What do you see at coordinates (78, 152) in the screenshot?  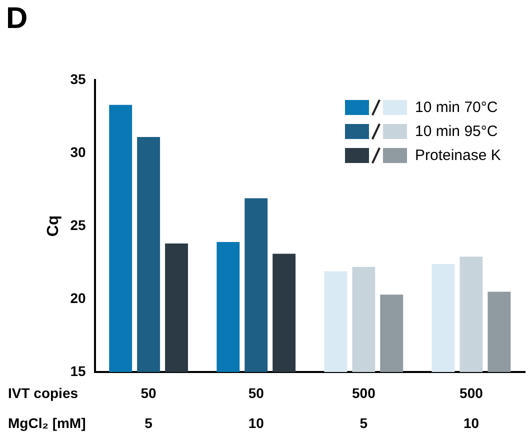 I see `y-tick-label: 30` at bounding box center [78, 152].